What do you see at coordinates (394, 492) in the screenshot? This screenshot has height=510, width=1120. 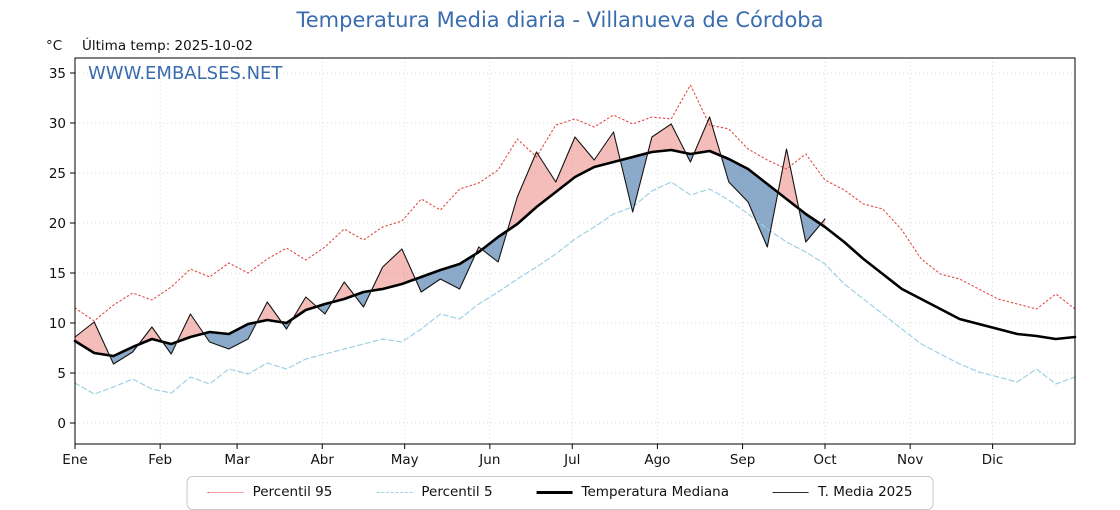 I see `percentil-5-line-icon` at bounding box center [394, 492].